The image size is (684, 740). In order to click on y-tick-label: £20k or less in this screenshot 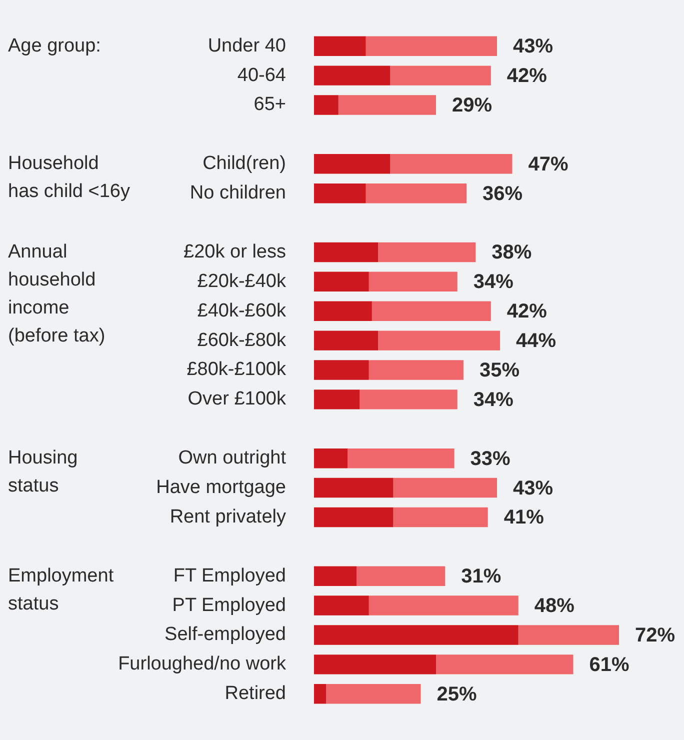, I will do `click(235, 251)`.